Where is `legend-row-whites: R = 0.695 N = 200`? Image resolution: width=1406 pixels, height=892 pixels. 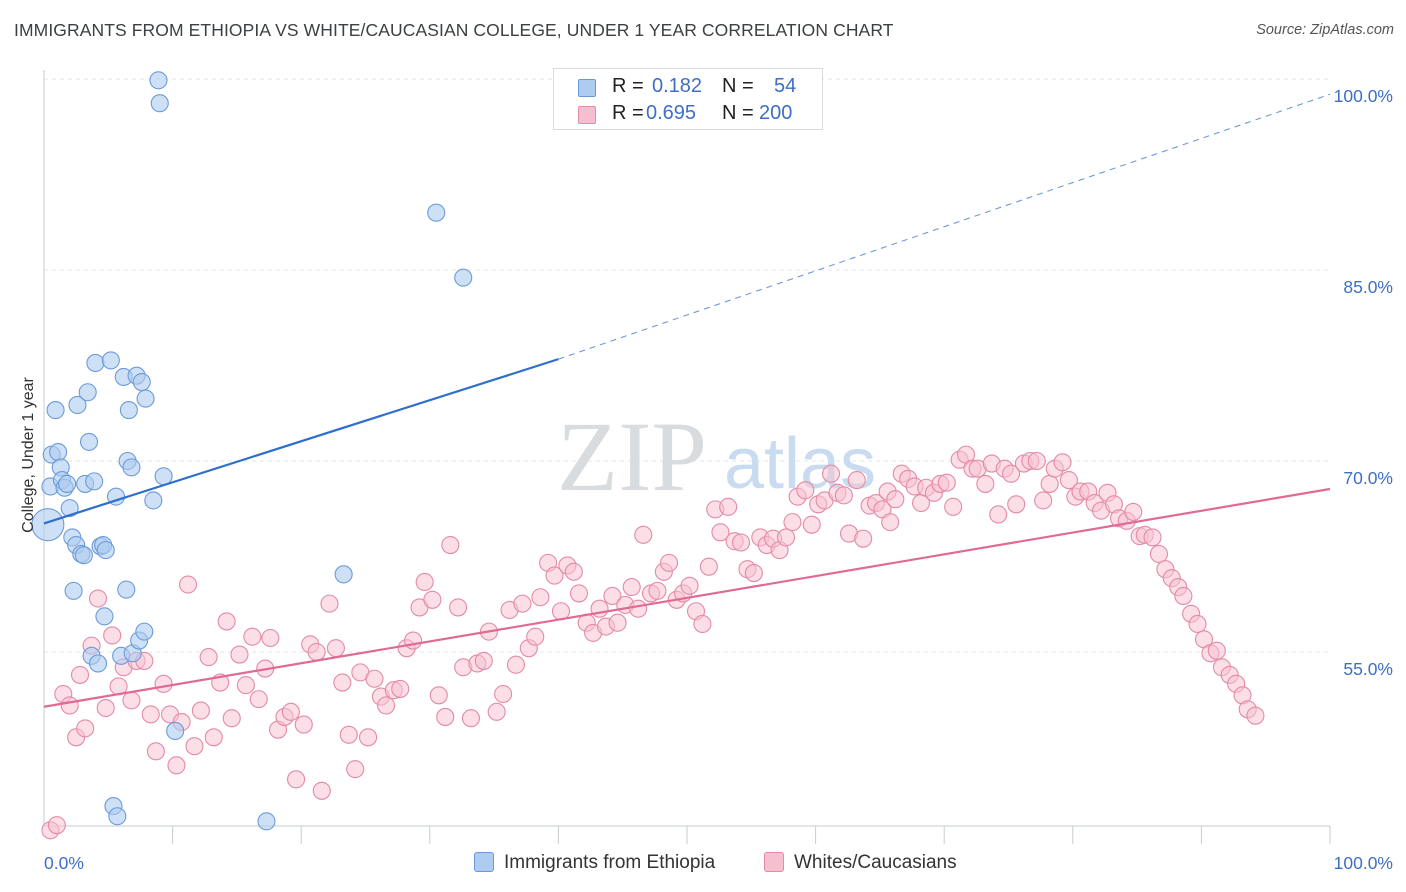 legend-row-whites: R = 0.695 N = 200 is located at coordinates (688, 115).